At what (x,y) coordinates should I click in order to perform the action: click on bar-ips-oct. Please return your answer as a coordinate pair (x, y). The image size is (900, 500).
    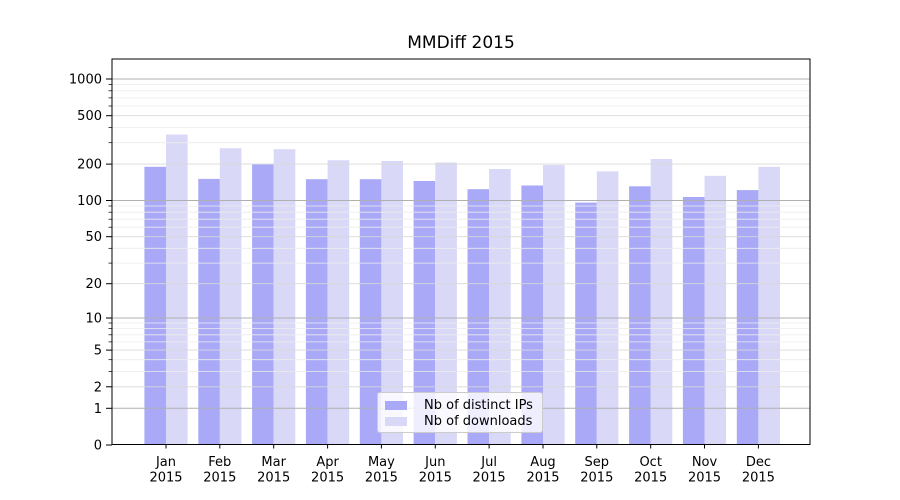
    Looking at the image, I should click on (640, 315).